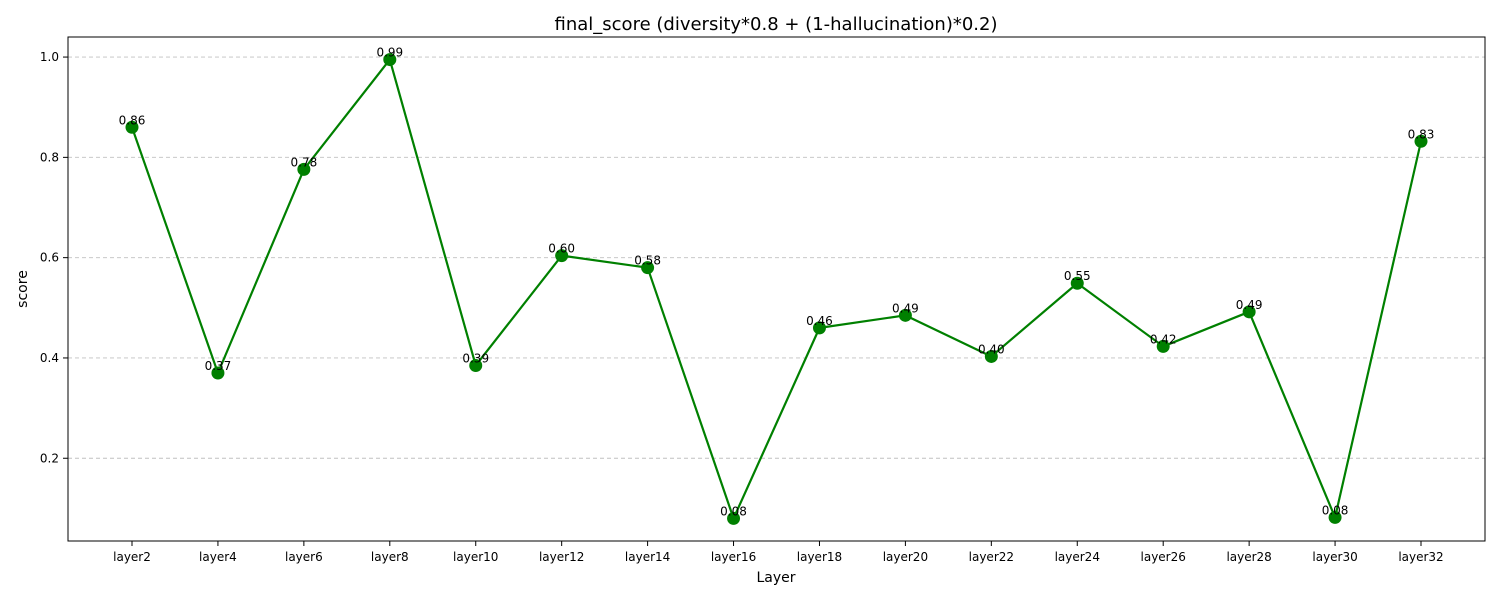 Image resolution: width=1500 pixels, height=600 pixels. What do you see at coordinates (49, 157) in the screenshot?
I see `y-tick-label: 0.8` at bounding box center [49, 157].